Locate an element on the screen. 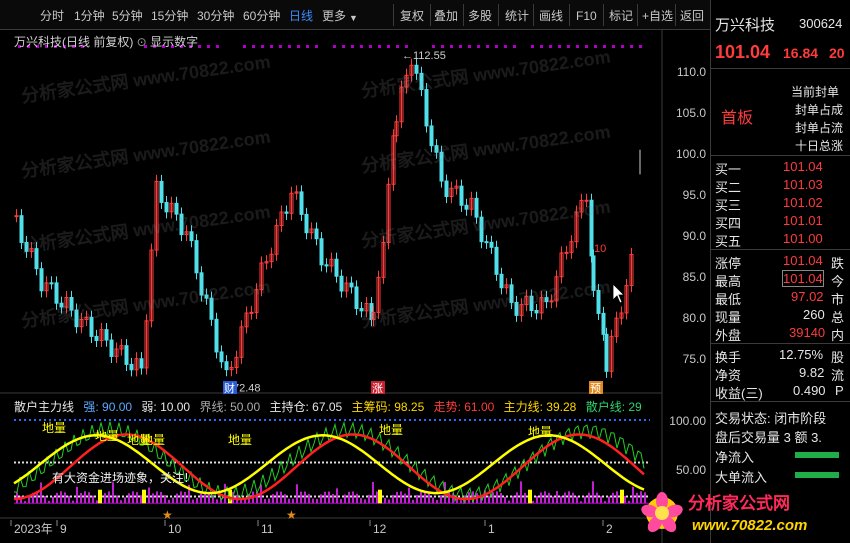 The width and height of the screenshot is (850, 543). back-button: 返回 is located at coordinates (692, 16).